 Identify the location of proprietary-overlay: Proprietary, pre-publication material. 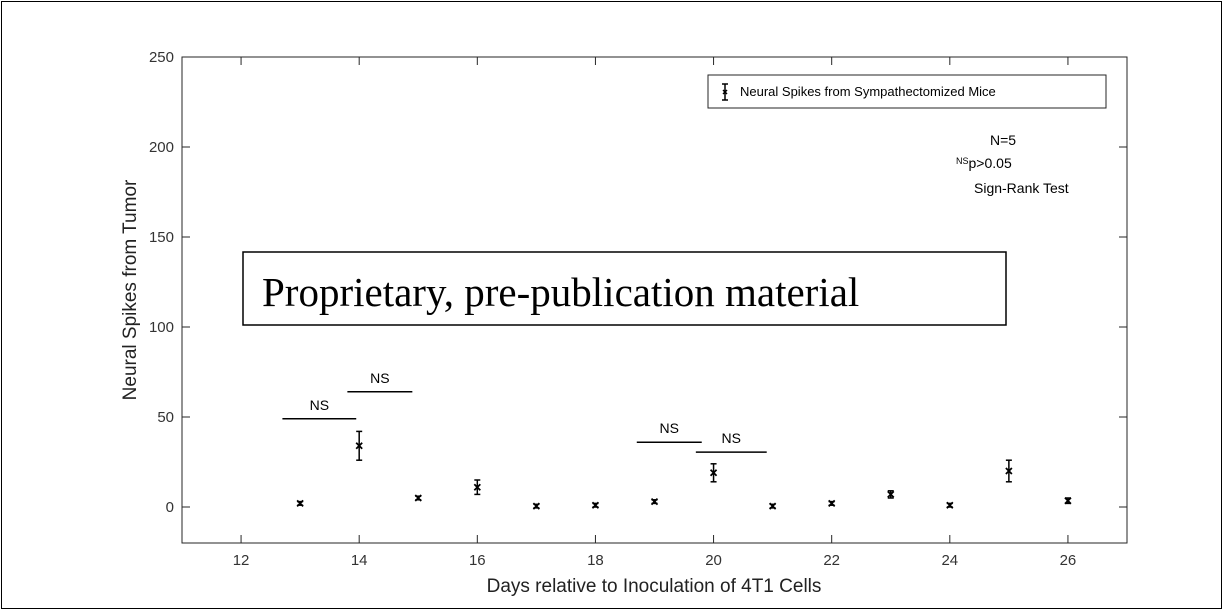
(624, 288).